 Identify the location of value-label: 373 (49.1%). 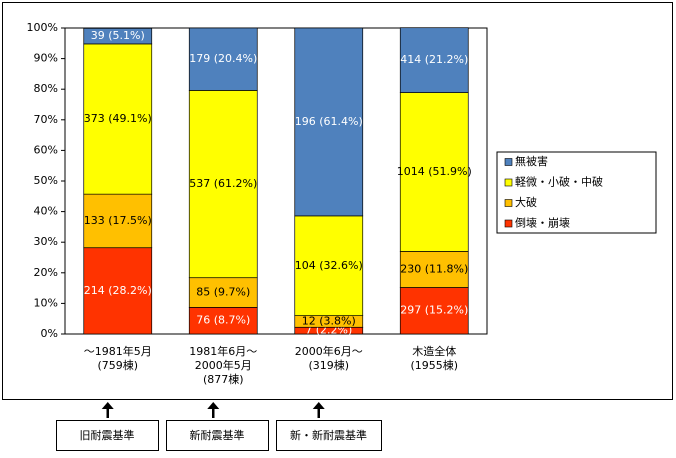
(118, 118).